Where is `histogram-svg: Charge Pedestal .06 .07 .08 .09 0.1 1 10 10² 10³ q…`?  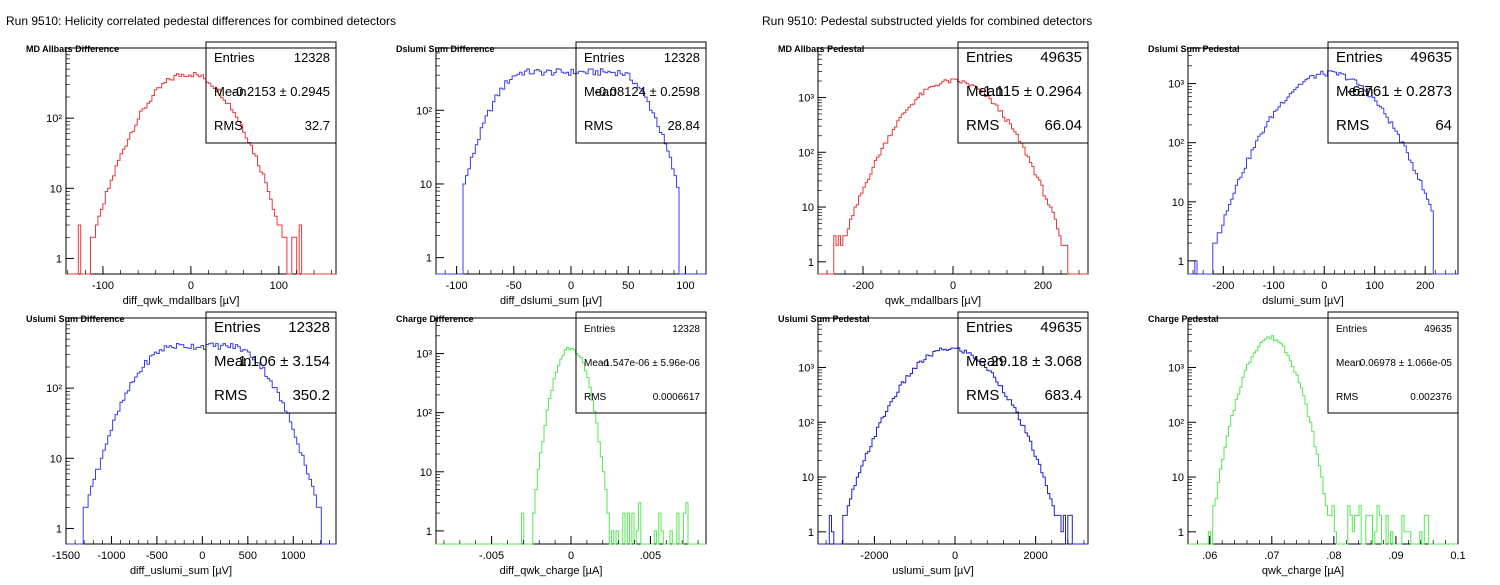
histogram-svg: Charge Pedestal .06 .07 .08 .09 0.1 1 10 10² 10³ q… is located at coordinates (1307, 444).